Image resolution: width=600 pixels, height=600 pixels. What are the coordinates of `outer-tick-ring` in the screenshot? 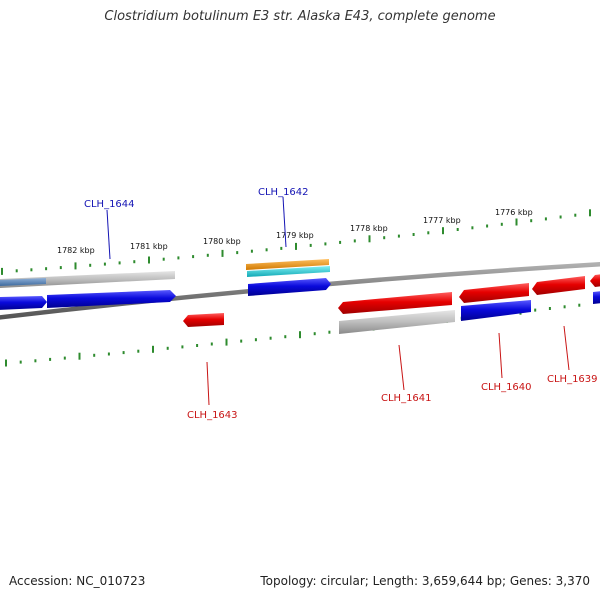 It's located at (296, 242).